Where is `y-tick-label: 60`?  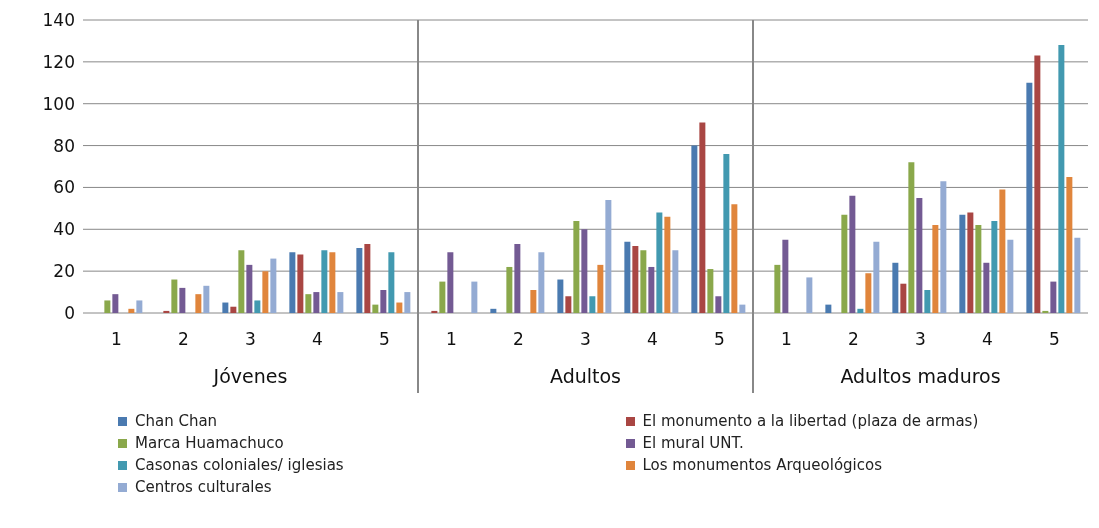 y-tick-label: 60 is located at coordinates (64, 187).